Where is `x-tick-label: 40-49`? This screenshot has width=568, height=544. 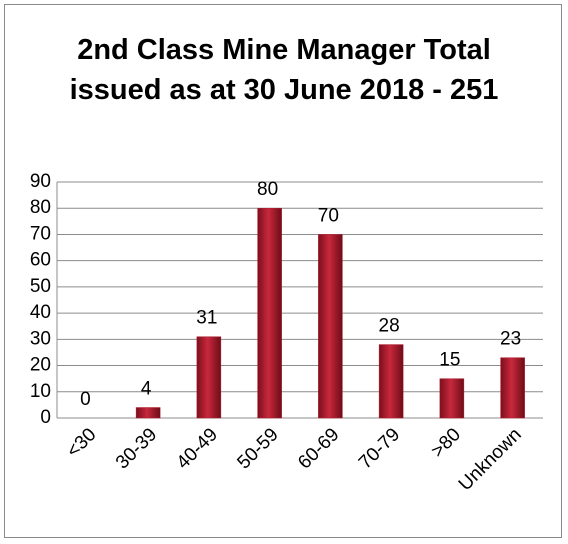
x-tick-label: 40-49 is located at coordinates (197, 448).